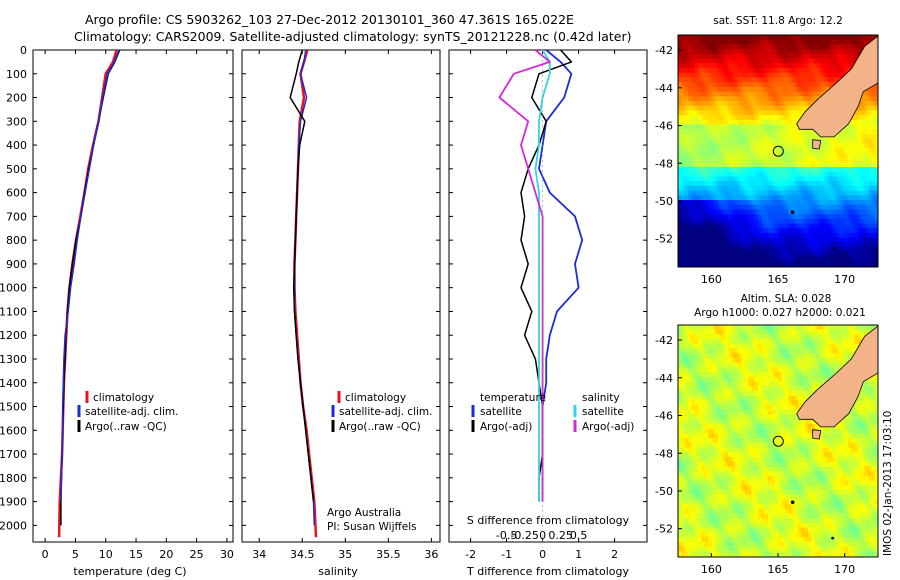  I want to click on x-tick-label: 0, so click(45, 554).